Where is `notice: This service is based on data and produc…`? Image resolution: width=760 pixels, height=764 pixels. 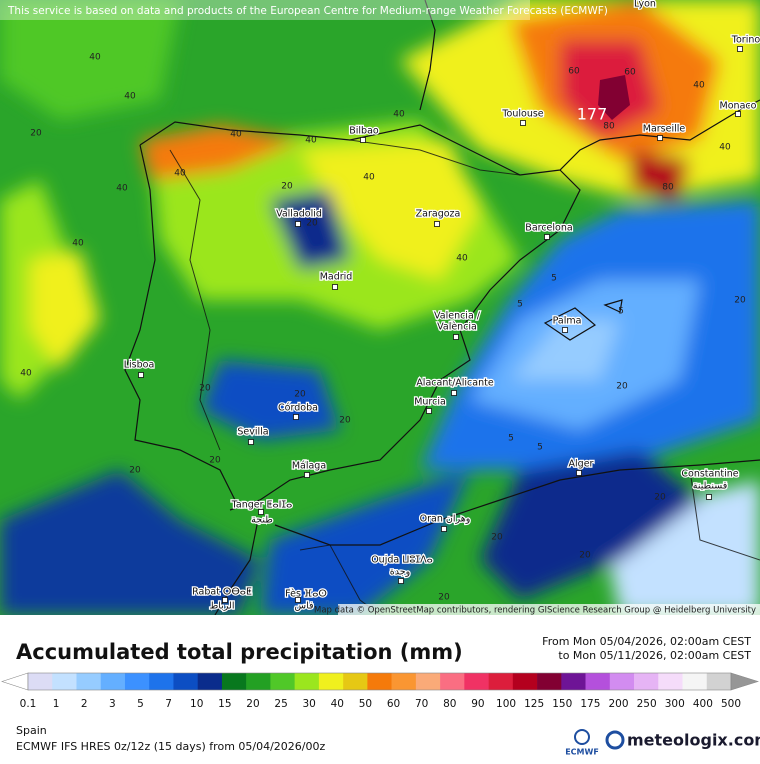 notice: This service is based on data and produc… is located at coordinates (307, 11).